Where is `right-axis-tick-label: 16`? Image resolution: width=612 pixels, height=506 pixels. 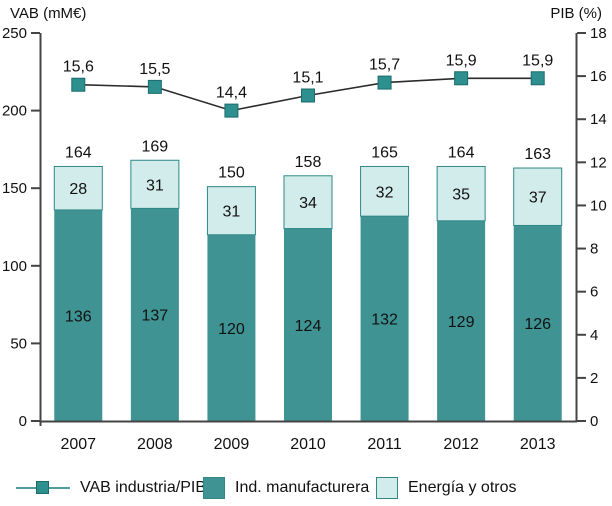
right-axis-tick-label: 16 is located at coordinates (598, 76).